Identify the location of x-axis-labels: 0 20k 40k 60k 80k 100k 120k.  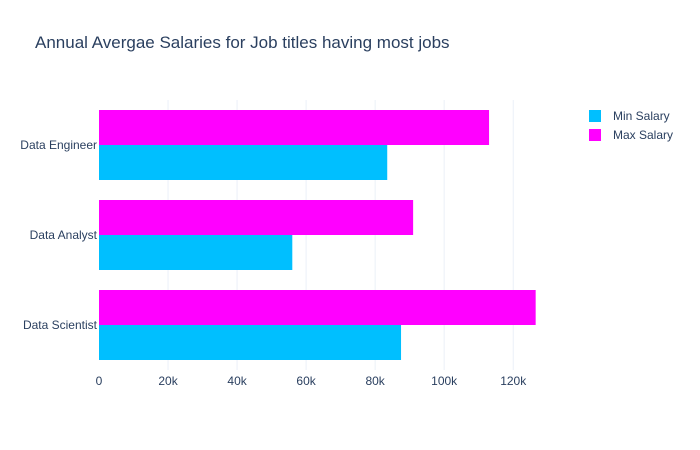
(312, 381).